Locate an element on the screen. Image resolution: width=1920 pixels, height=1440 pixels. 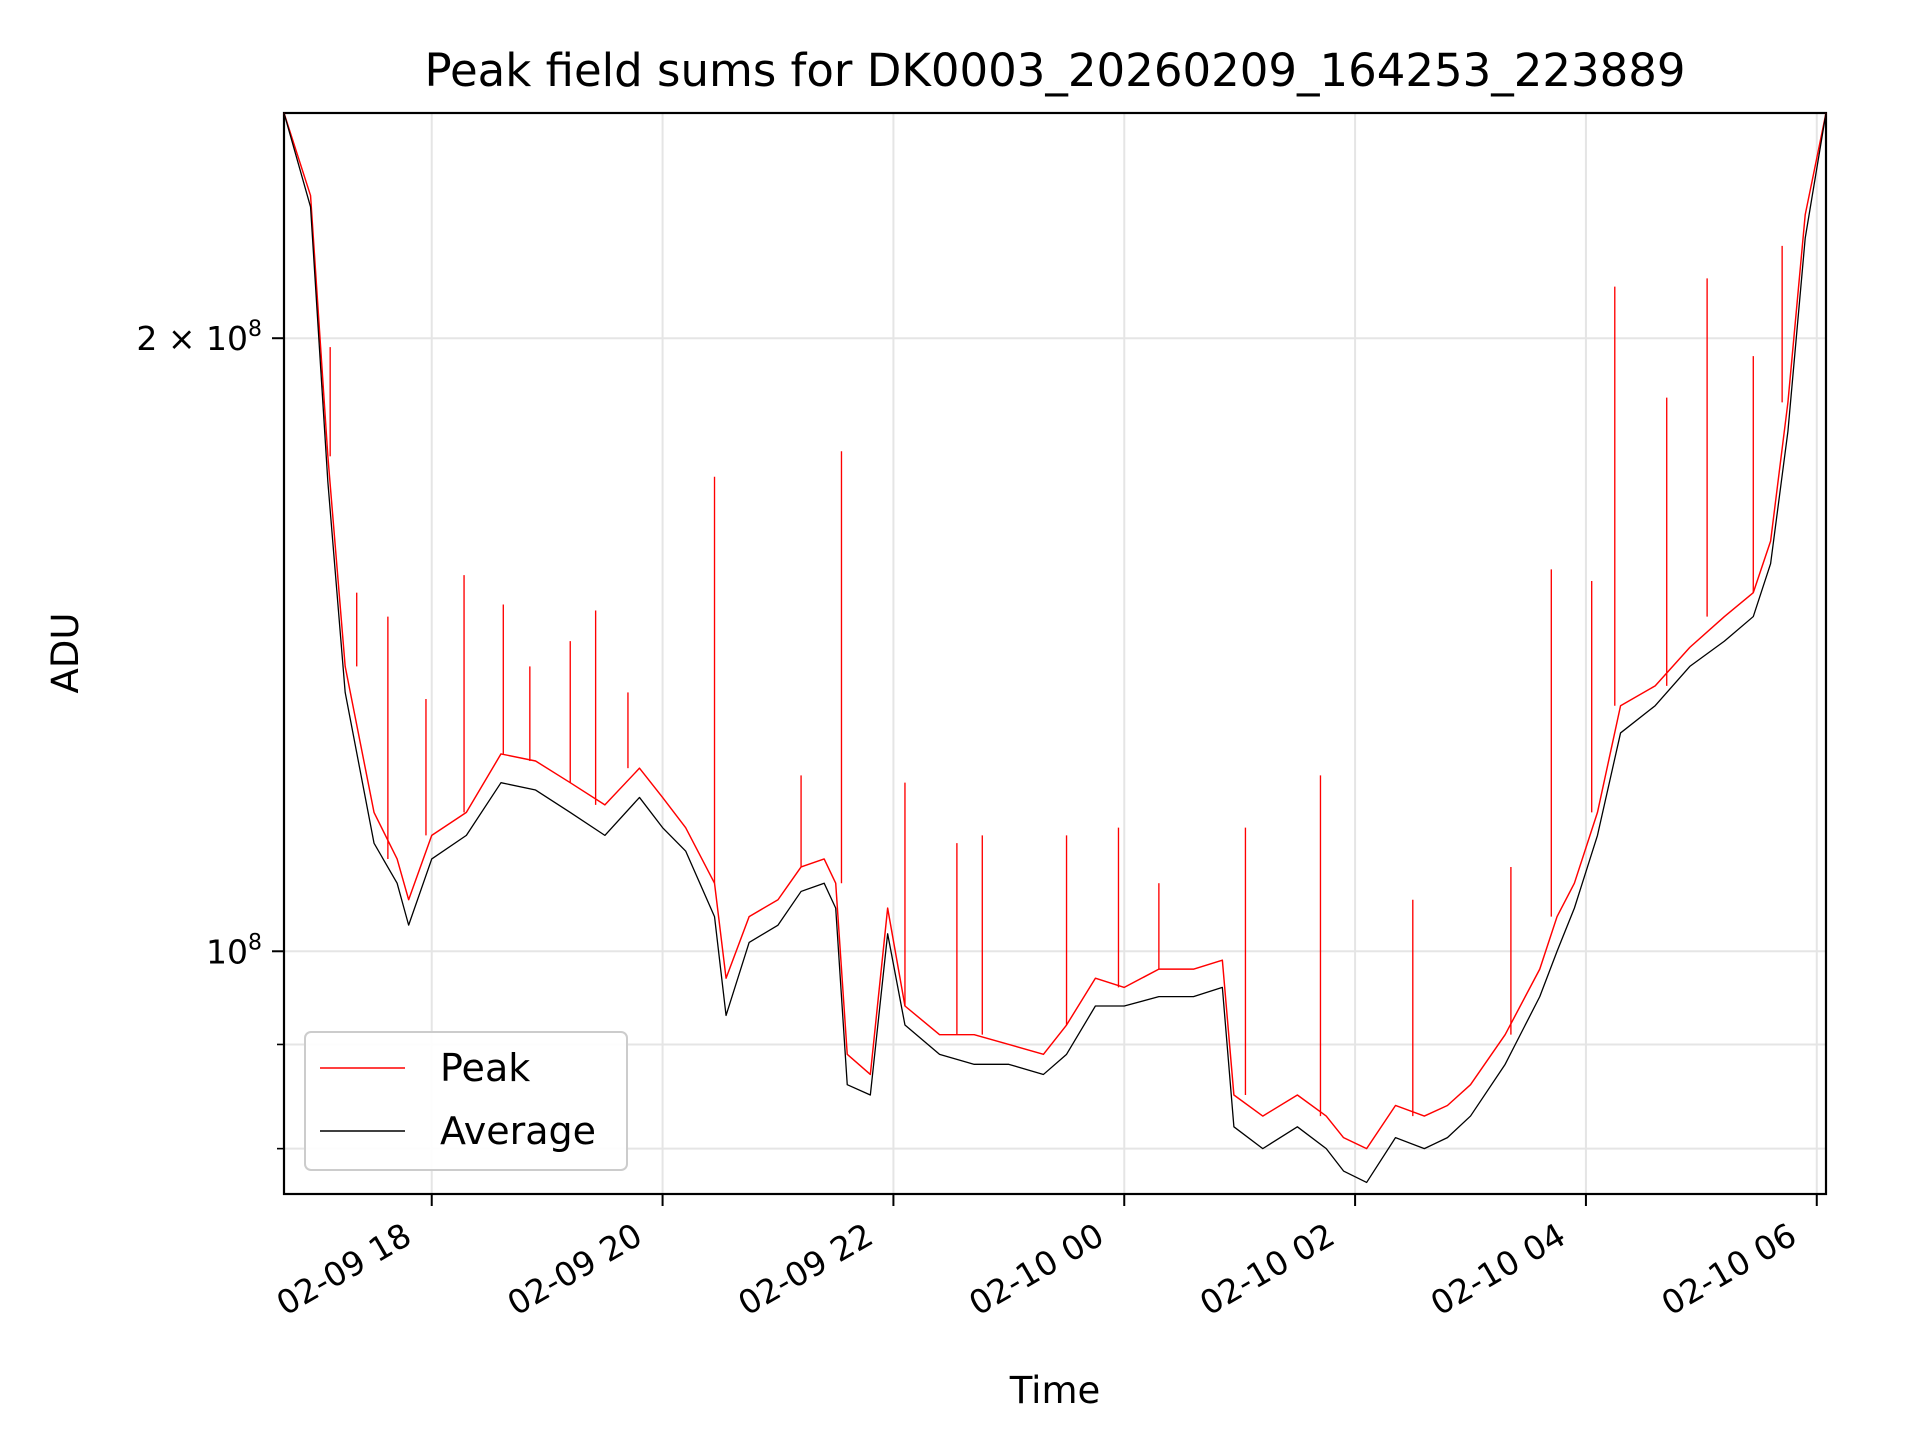
legend-box is located at coordinates (466, 1101).